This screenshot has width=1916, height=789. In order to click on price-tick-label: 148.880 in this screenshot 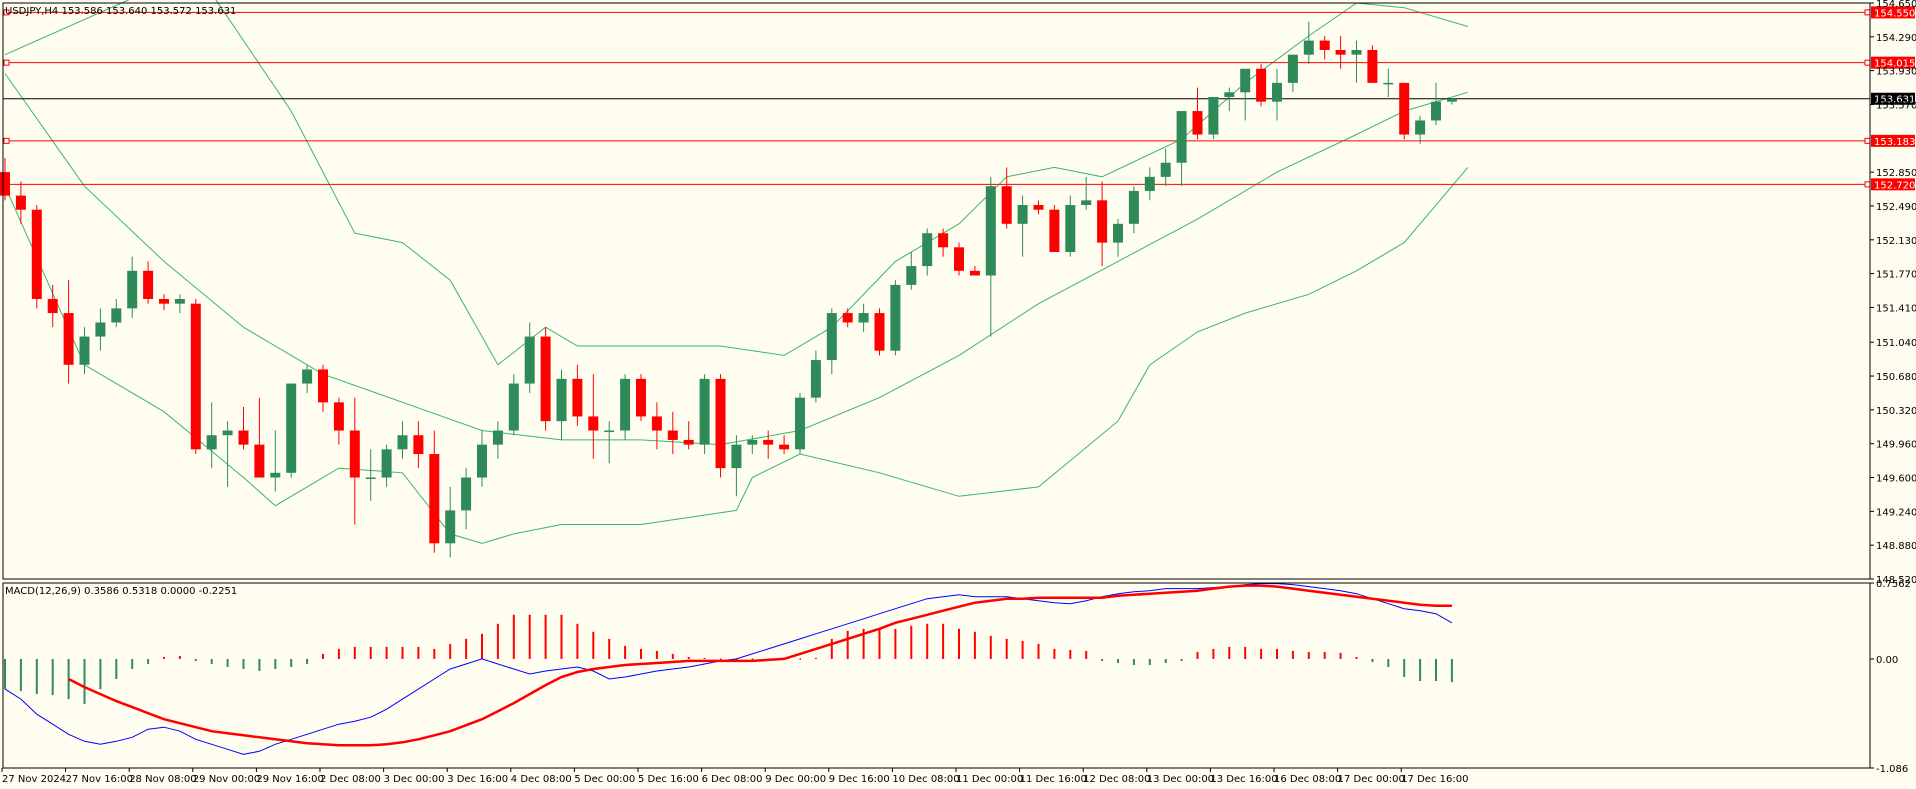, I will do `click(1896, 546)`.